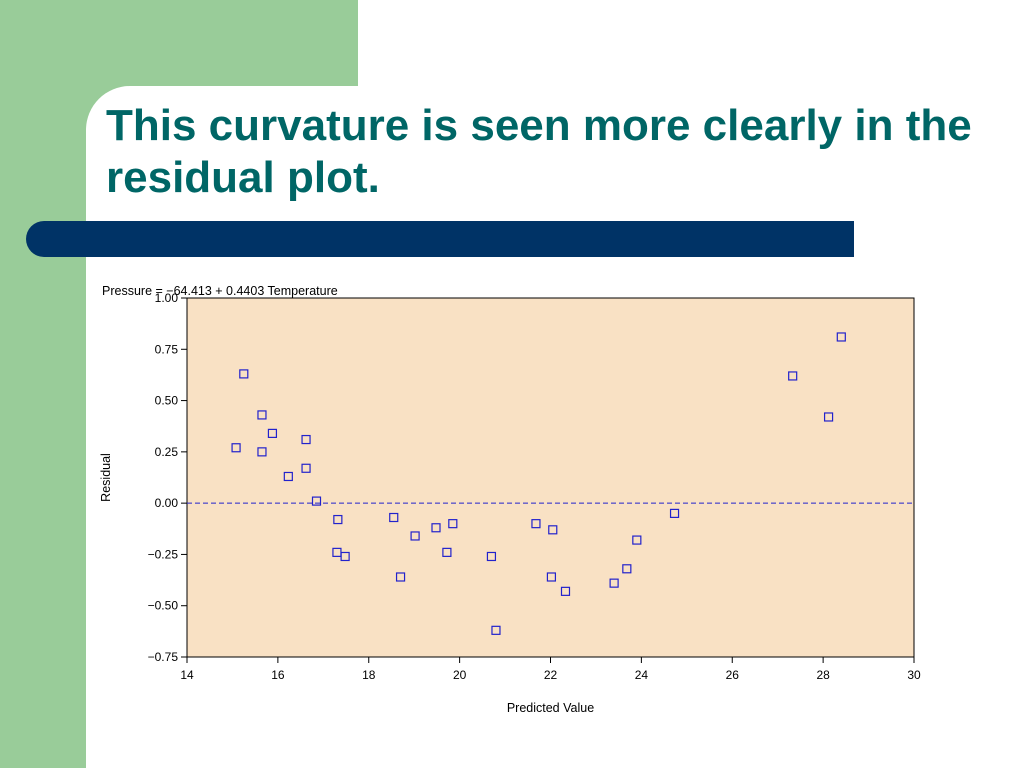 This screenshot has width=1024, height=768. What do you see at coordinates (550, 708) in the screenshot?
I see `x-axis-label: Predicted Value` at bounding box center [550, 708].